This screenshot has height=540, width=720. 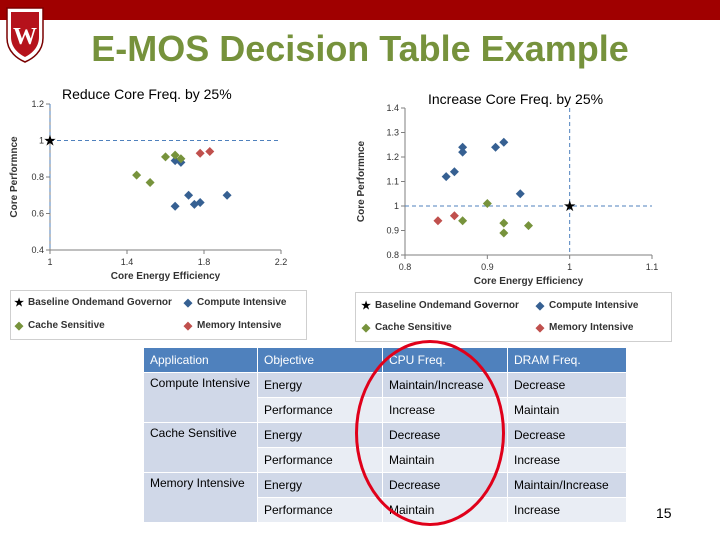 I want to click on y-tick-label: 0.6, so click(x=37, y=214).